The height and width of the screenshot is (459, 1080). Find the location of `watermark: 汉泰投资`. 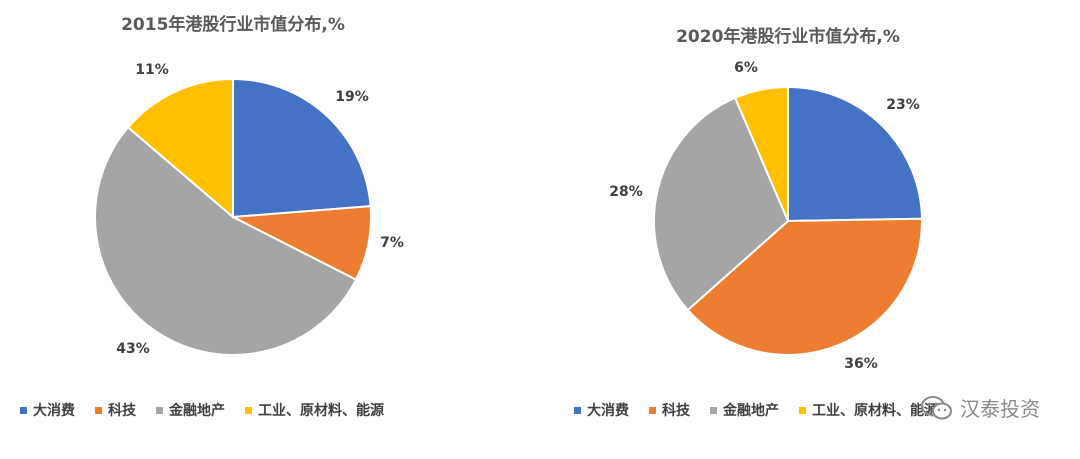

watermark: 汉泰投资 is located at coordinates (980, 407).